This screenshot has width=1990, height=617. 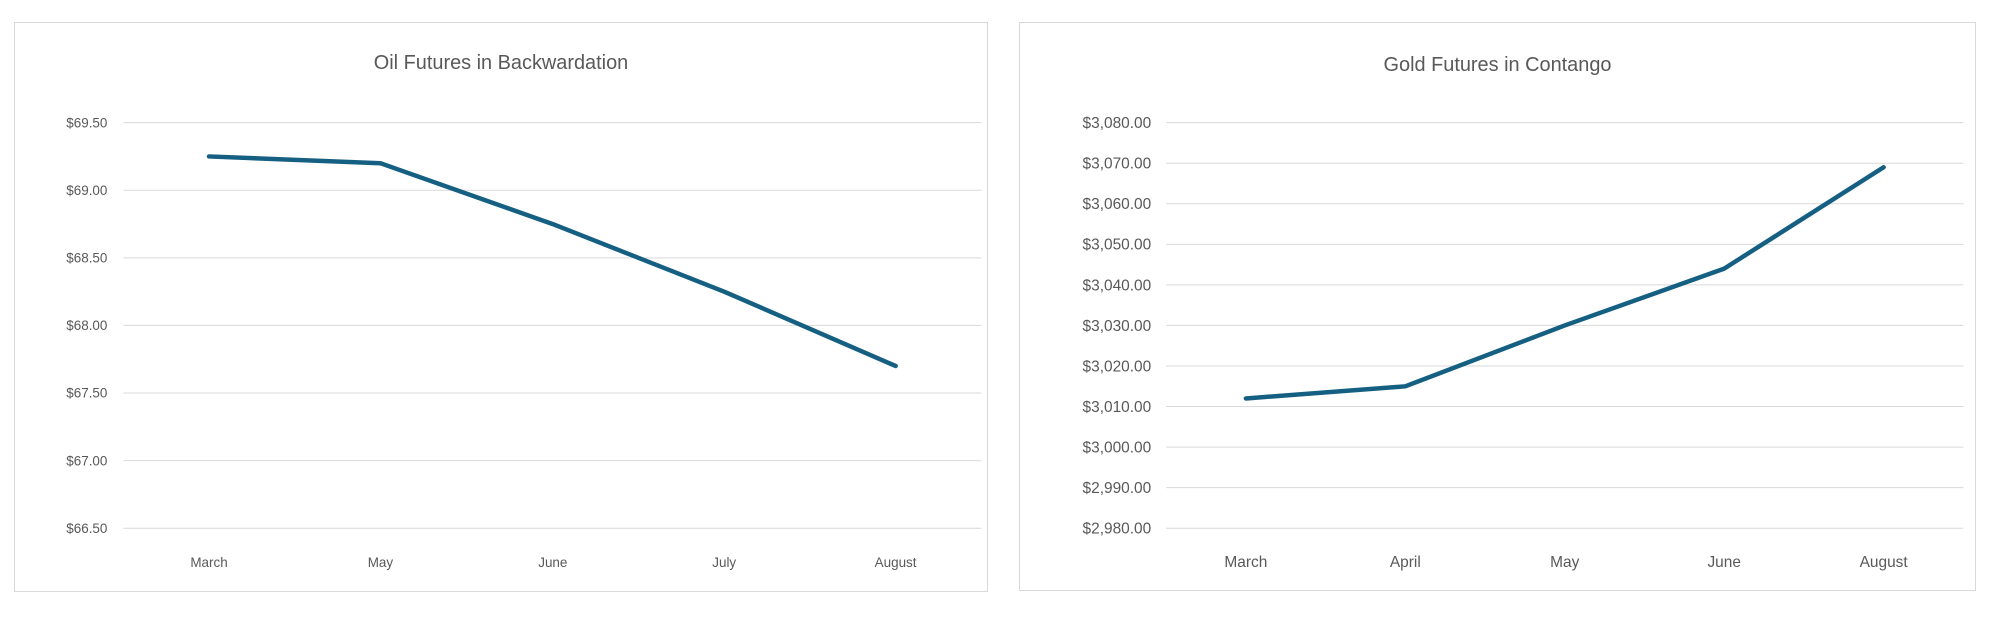 I want to click on y-axis-tick-label: $3,080.00, so click(x=1117, y=123).